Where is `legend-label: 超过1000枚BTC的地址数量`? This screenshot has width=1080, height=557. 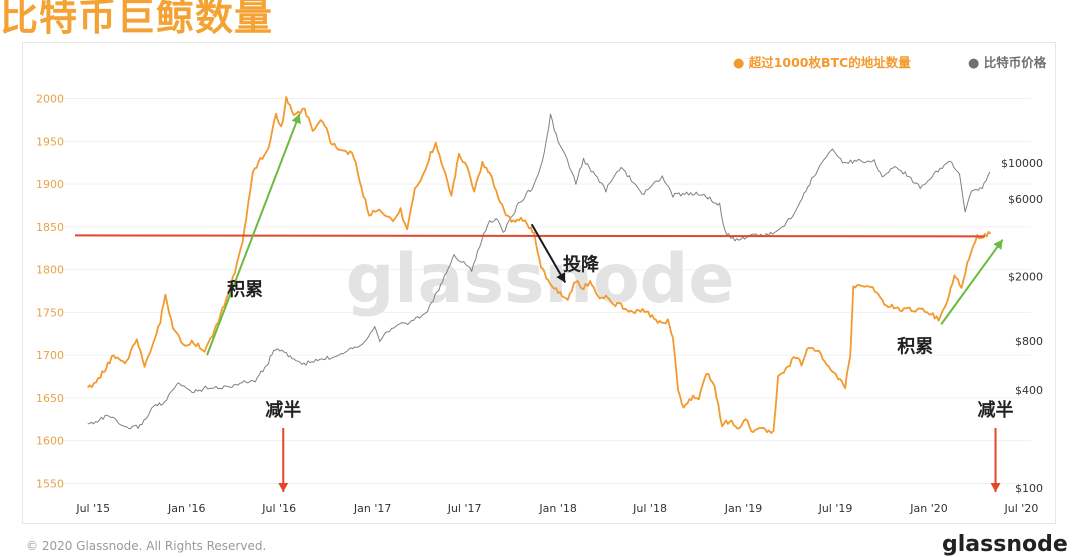
legend-label: 超过1000枚BTC的地址数量 is located at coordinates (829, 62).